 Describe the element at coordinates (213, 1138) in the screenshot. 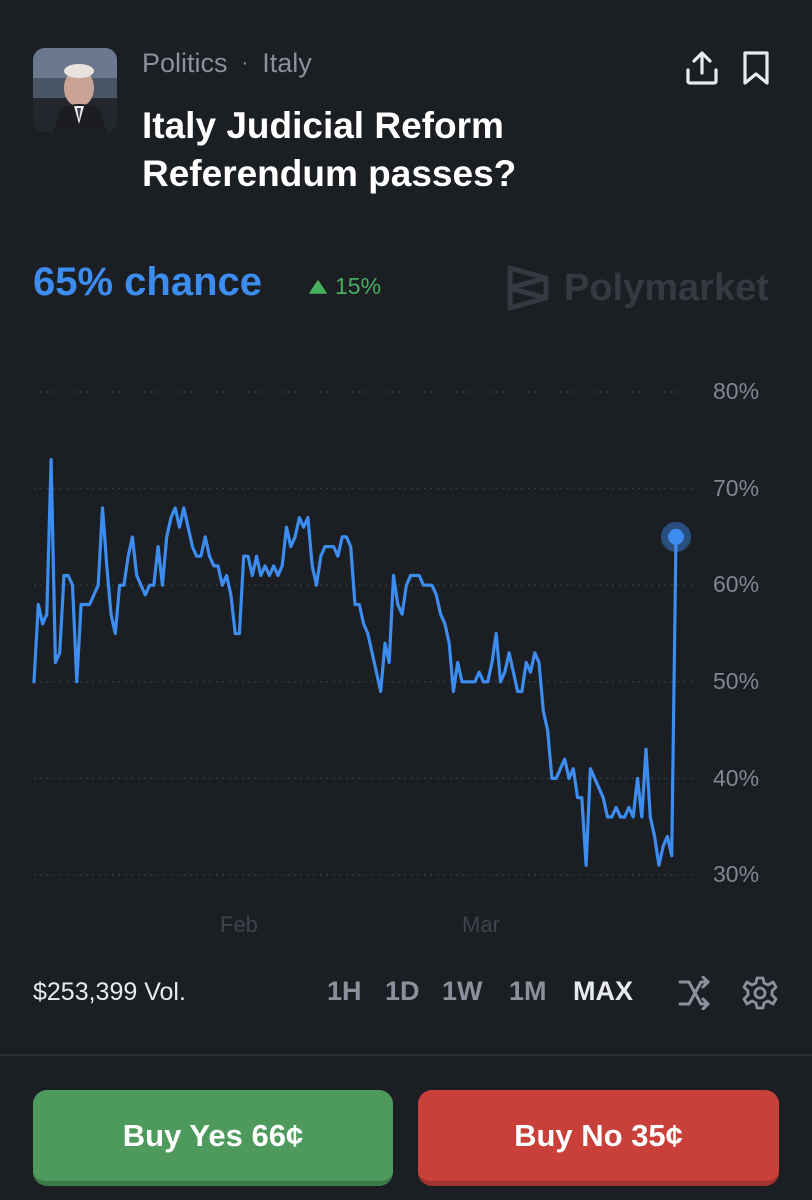

I see `buy-yes-button: Buy Yes 66¢` at that location.